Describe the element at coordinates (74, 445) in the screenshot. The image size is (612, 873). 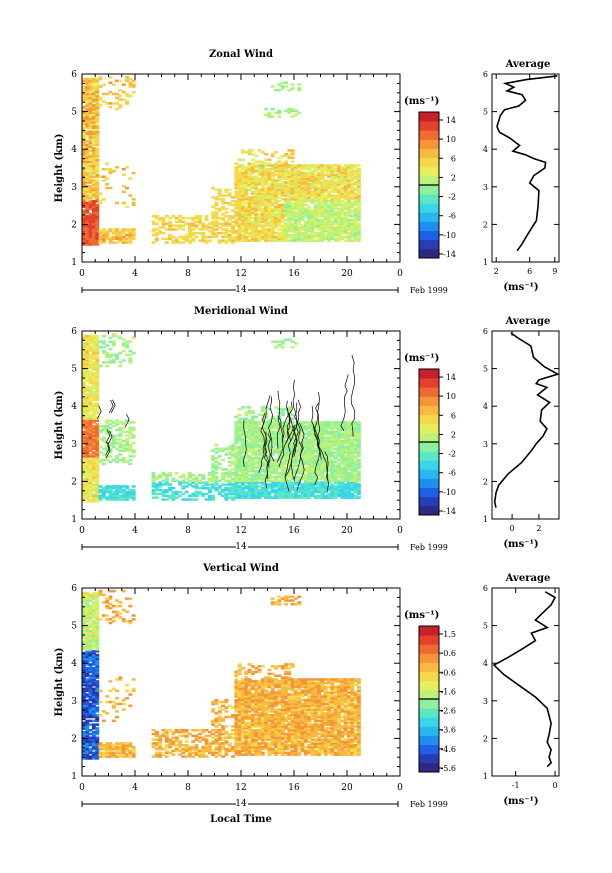
I see `y-tick-label: 3` at that location.